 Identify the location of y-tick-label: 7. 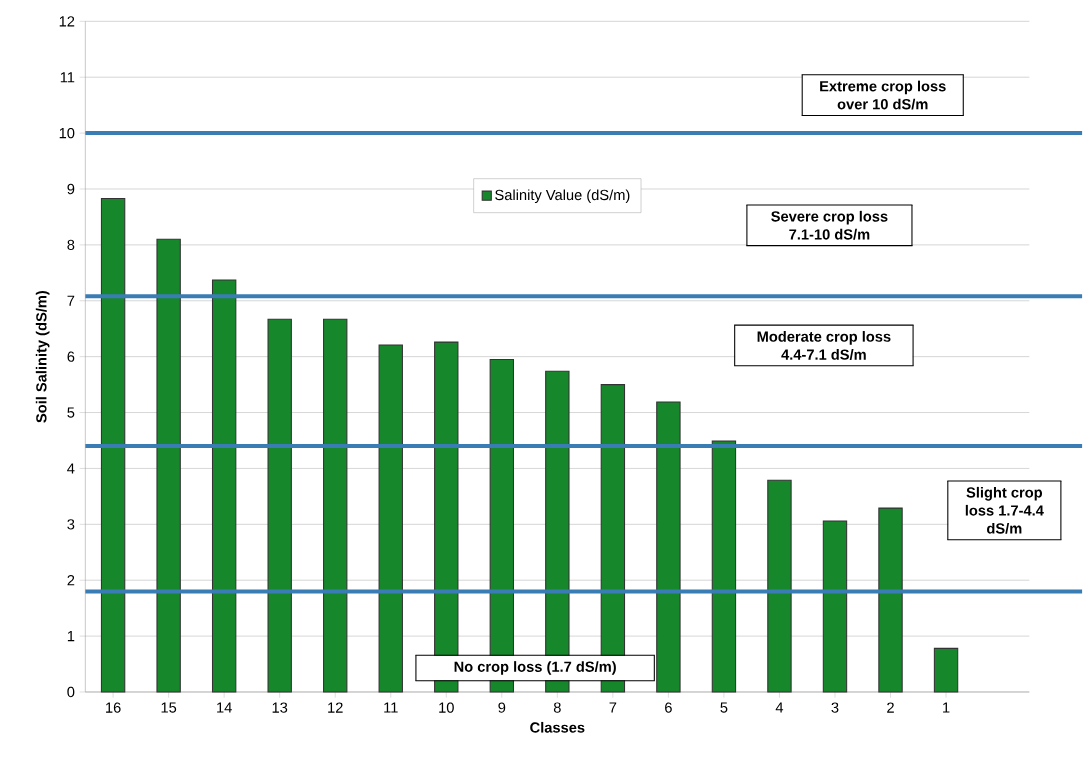
(71, 300).